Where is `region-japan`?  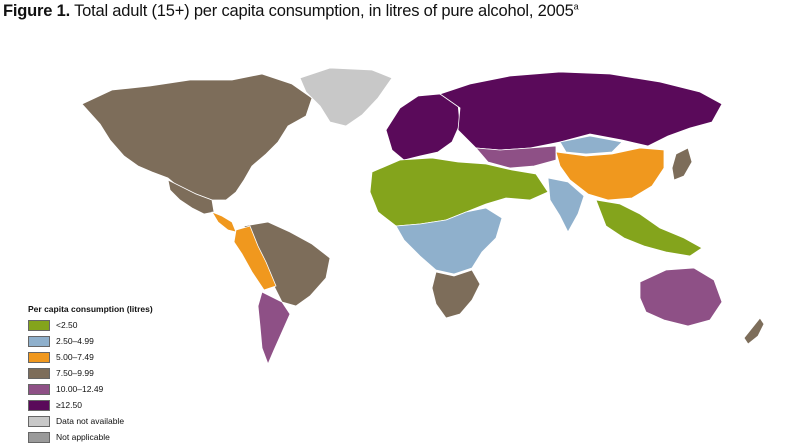
region-japan is located at coordinates (682, 164).